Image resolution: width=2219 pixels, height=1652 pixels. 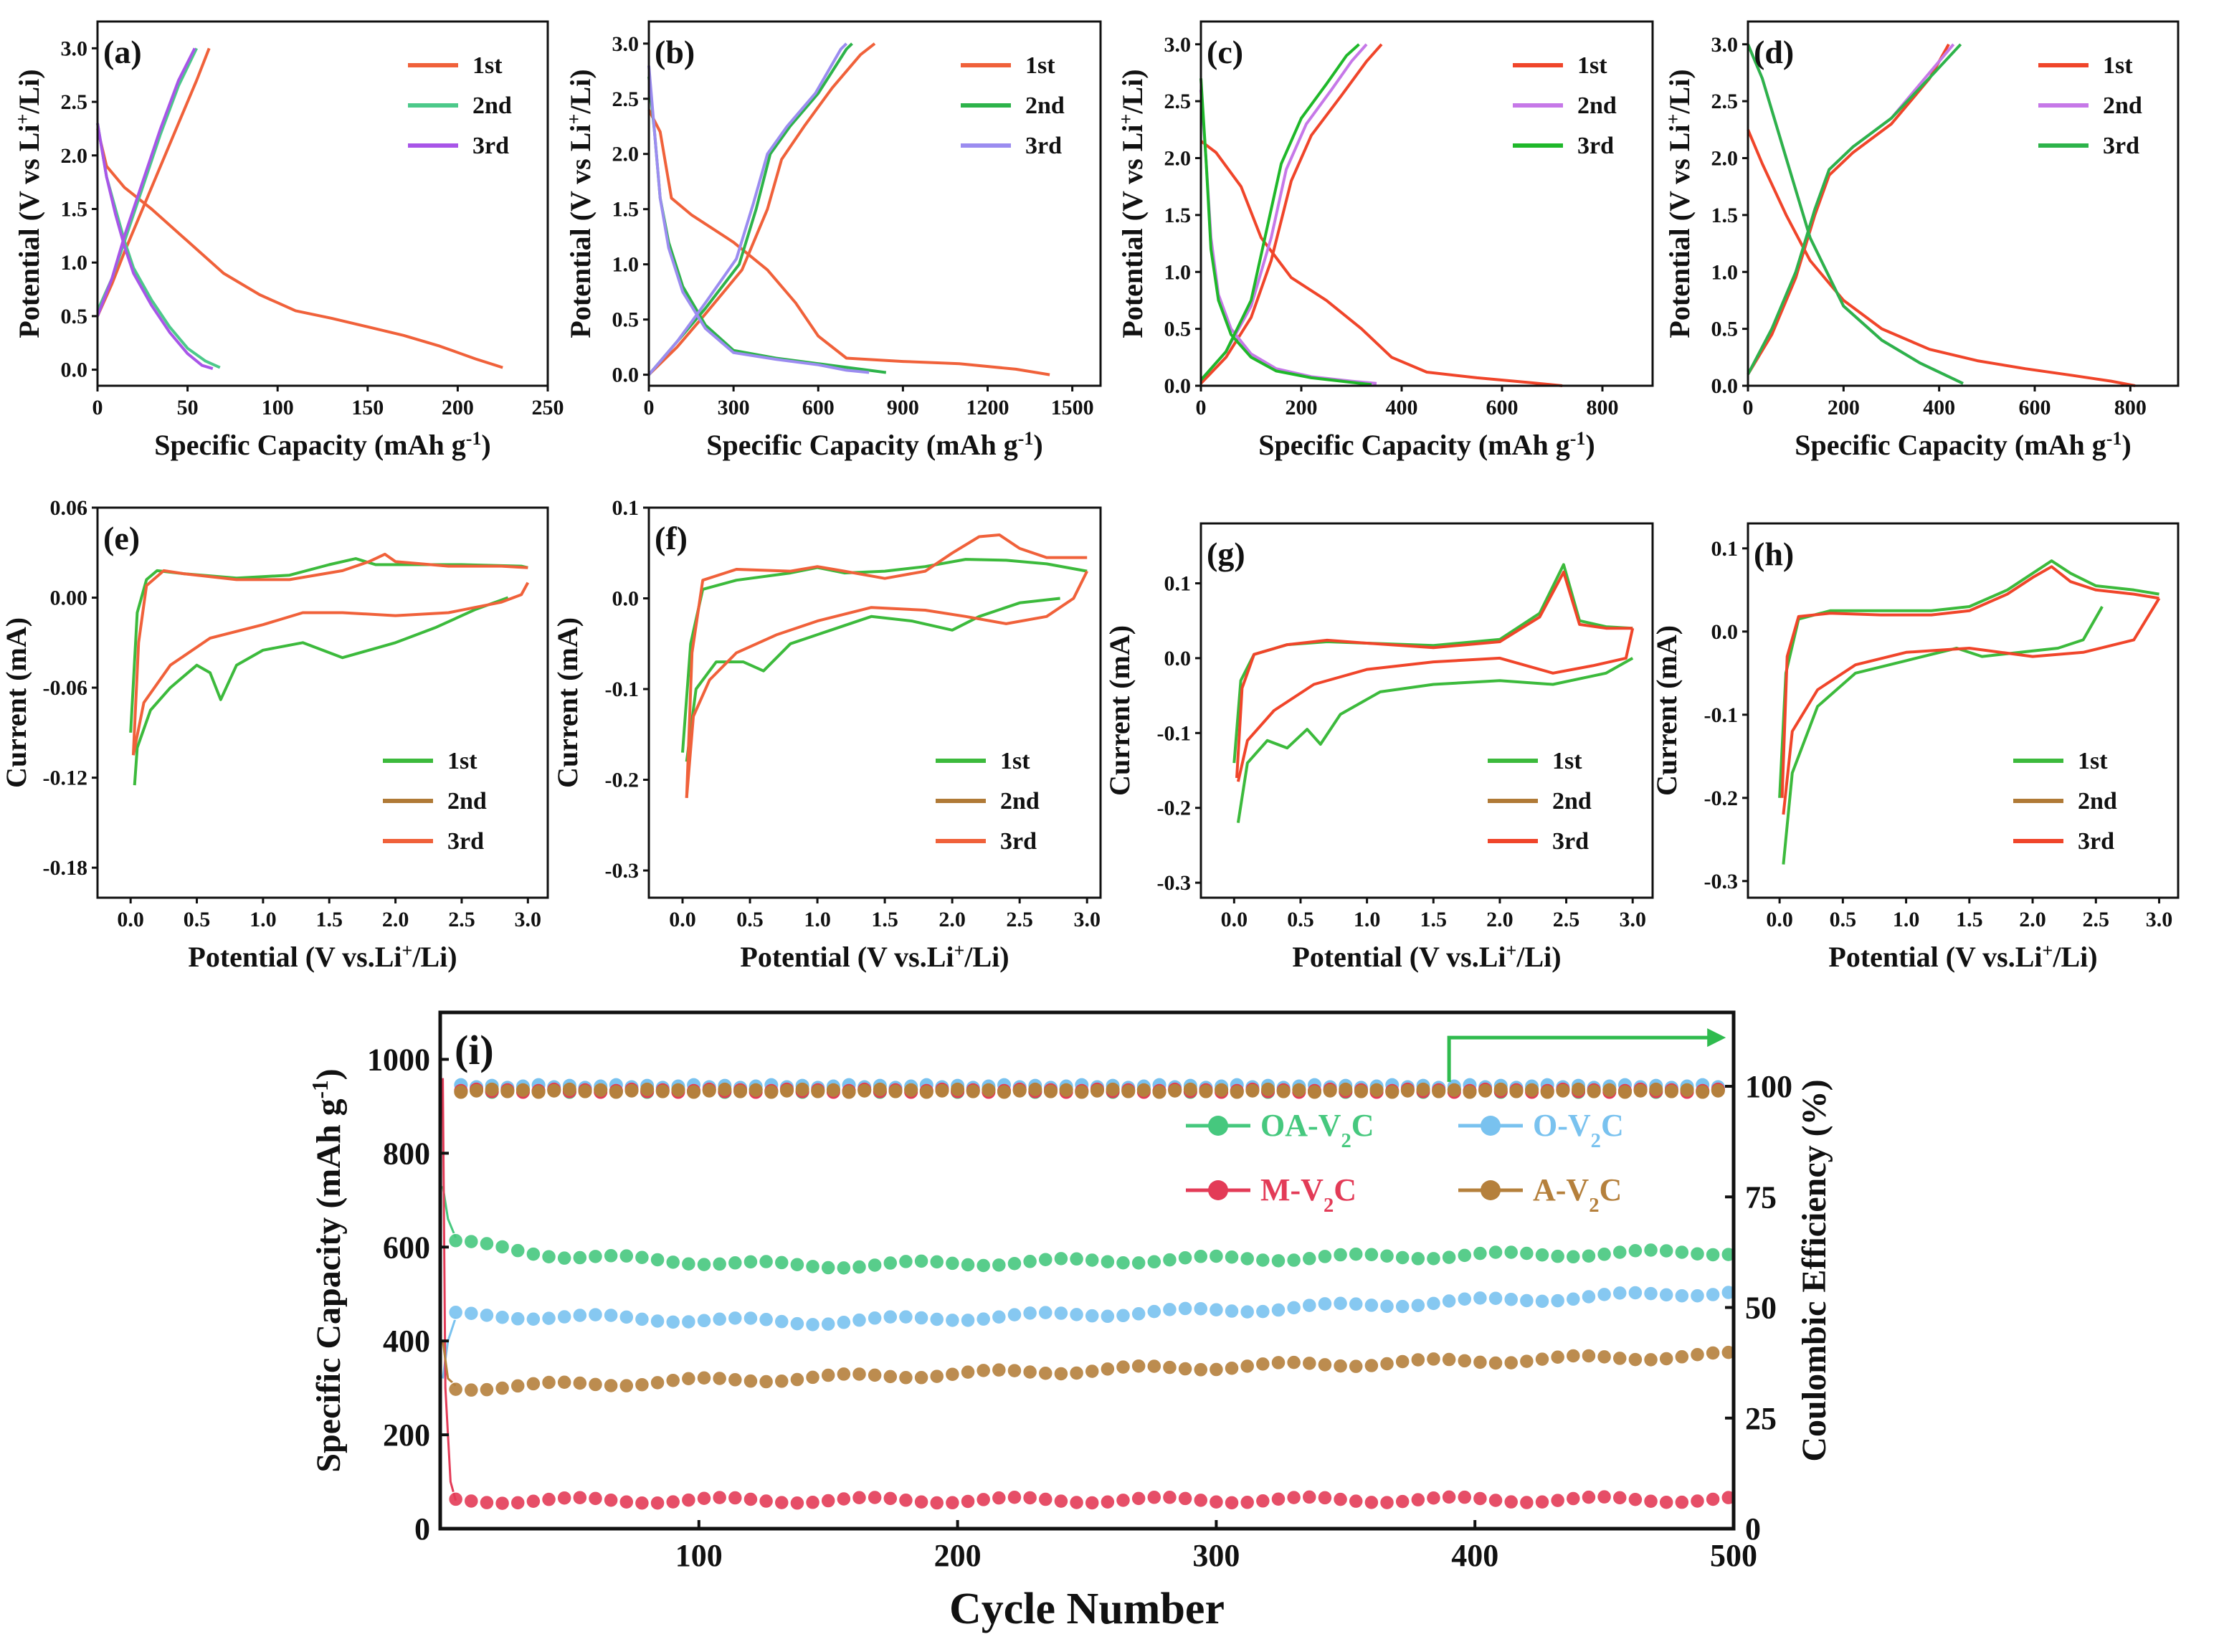 I want to click on y-tick-label-right: 25, so click(x=1761, y=1418).